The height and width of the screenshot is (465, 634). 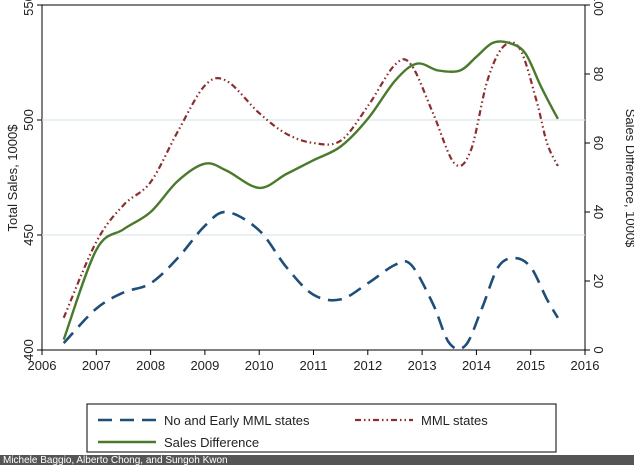 What do you see at coordinates (28, 350) in the screenshot?
I see `y-tick-label: 400` at bounding box center [28, 350].